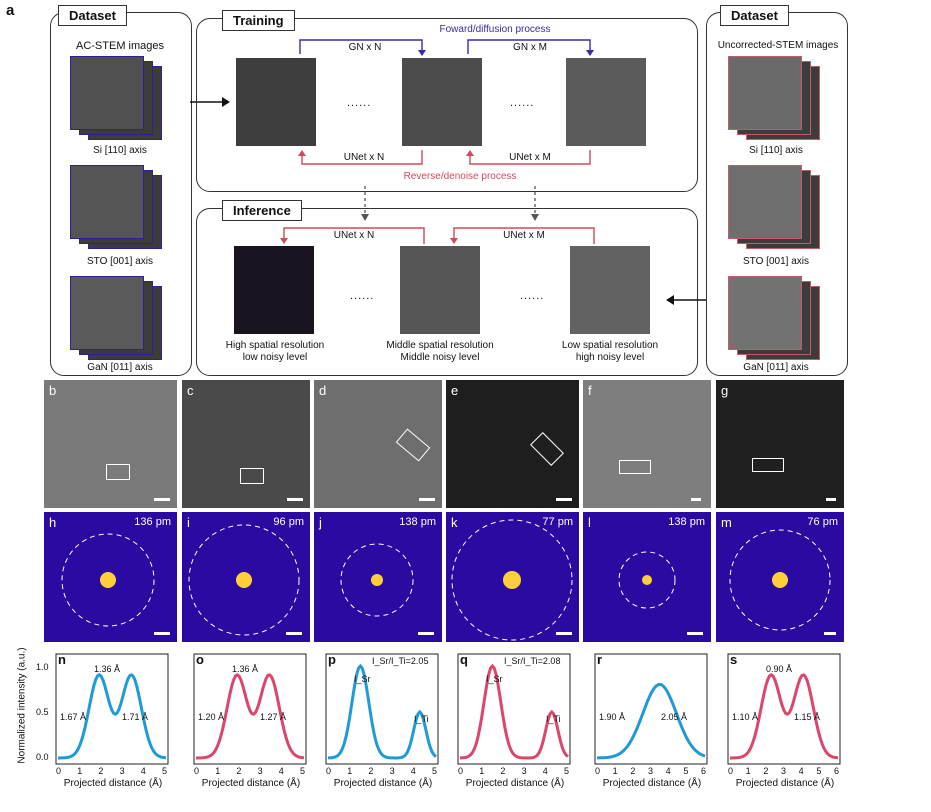 Image resolution: width=931 pixels, height=812 pixels. What do you see at coordinates (754, 15) in the screenshot?
I see `right-dataset-tag: Dataset` at bounding box center [754, 15].